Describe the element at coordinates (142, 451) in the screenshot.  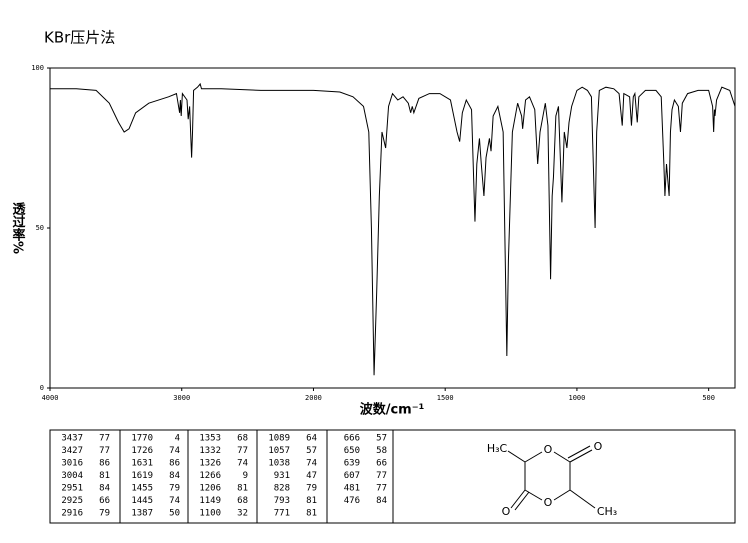
I see `peak-wavenumber: 1726` at that location.